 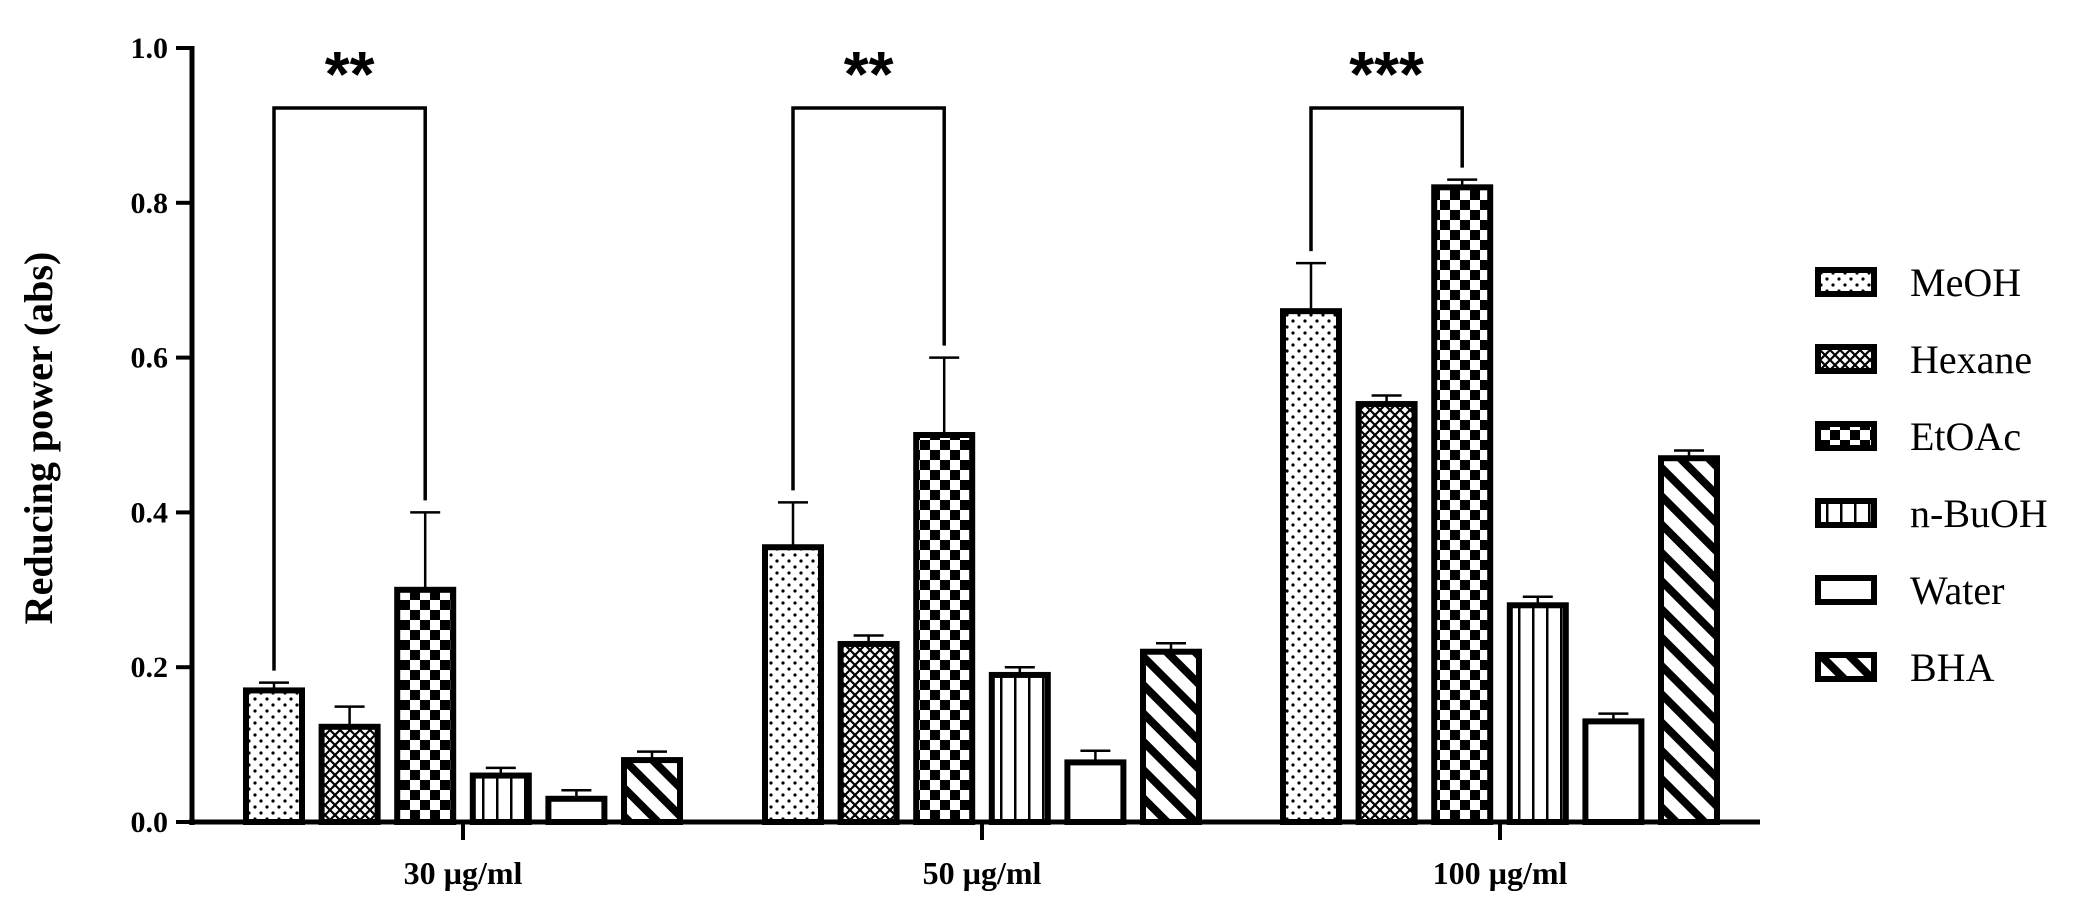 I want to click on legend-label: n-BuOH, so click(x=1979, y=513).